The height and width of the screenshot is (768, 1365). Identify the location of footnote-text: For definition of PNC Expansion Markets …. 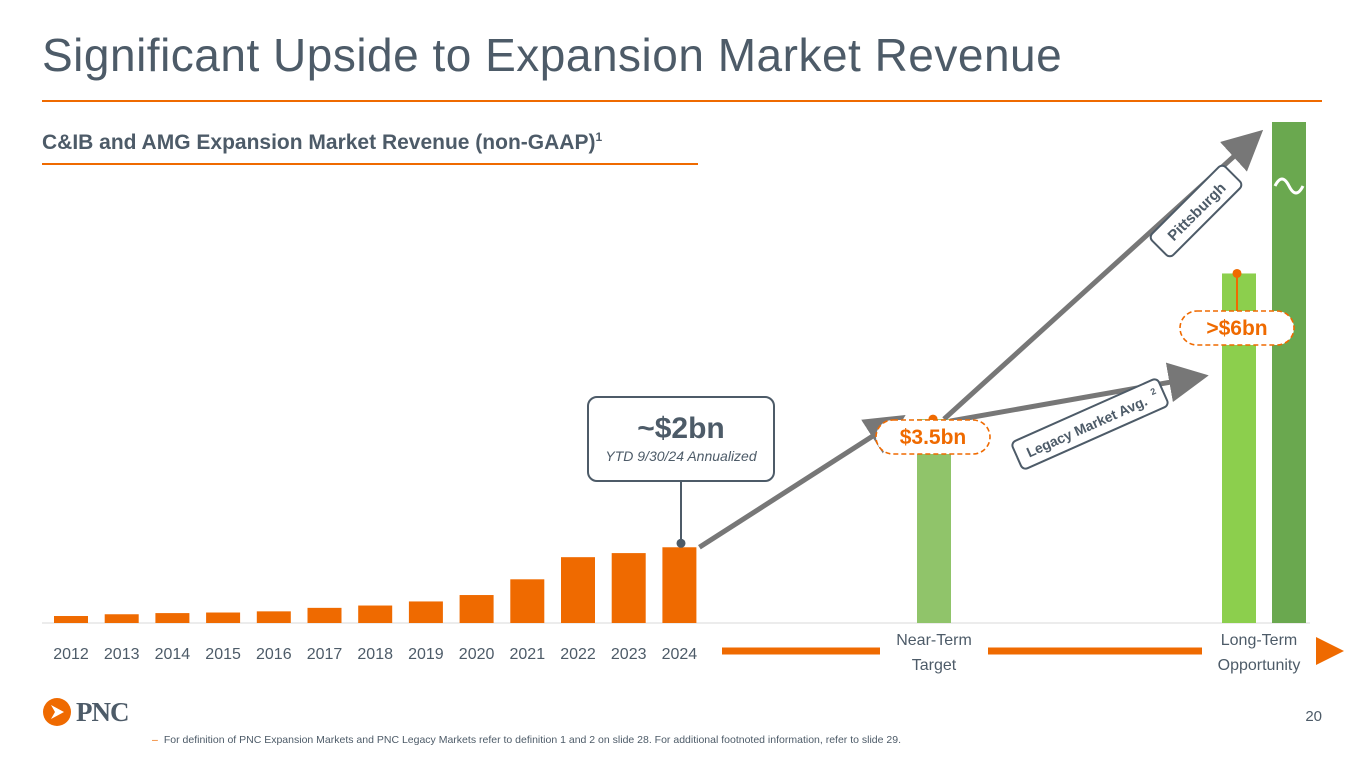
(532, 740).